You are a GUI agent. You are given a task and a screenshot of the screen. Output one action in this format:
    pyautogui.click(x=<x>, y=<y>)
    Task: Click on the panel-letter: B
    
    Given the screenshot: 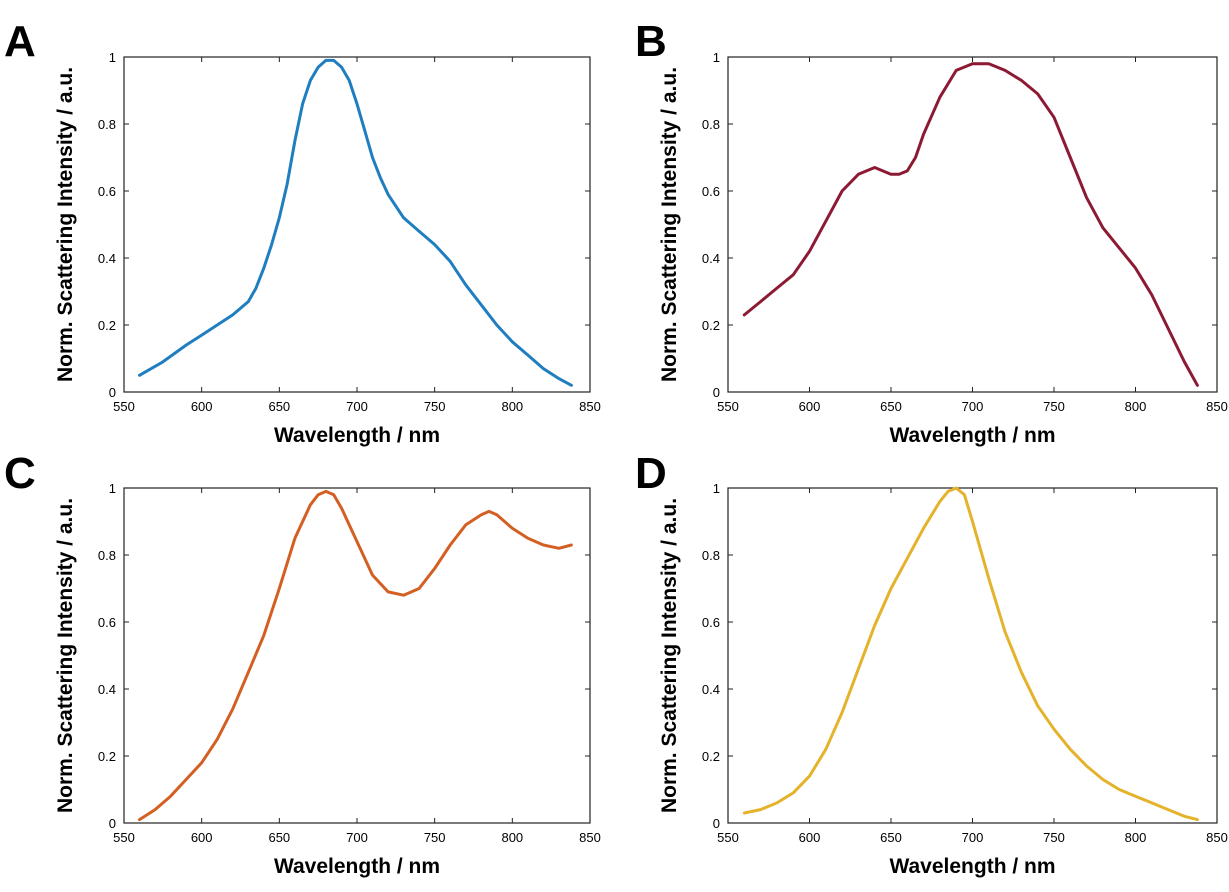 What is the action you would take?
    pyautogui.click(x=651, y=41)
    